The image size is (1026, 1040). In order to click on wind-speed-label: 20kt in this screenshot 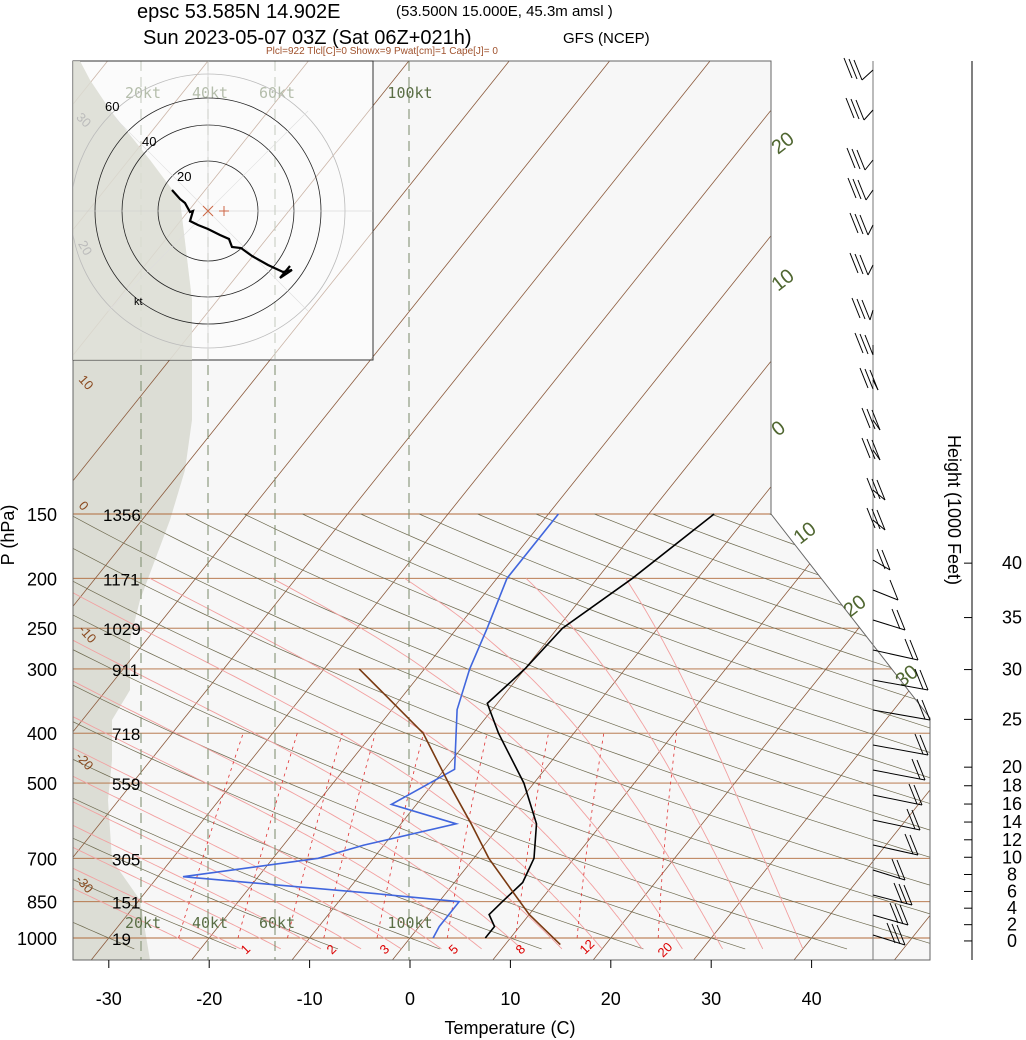, I will do `click(143, 923)`.